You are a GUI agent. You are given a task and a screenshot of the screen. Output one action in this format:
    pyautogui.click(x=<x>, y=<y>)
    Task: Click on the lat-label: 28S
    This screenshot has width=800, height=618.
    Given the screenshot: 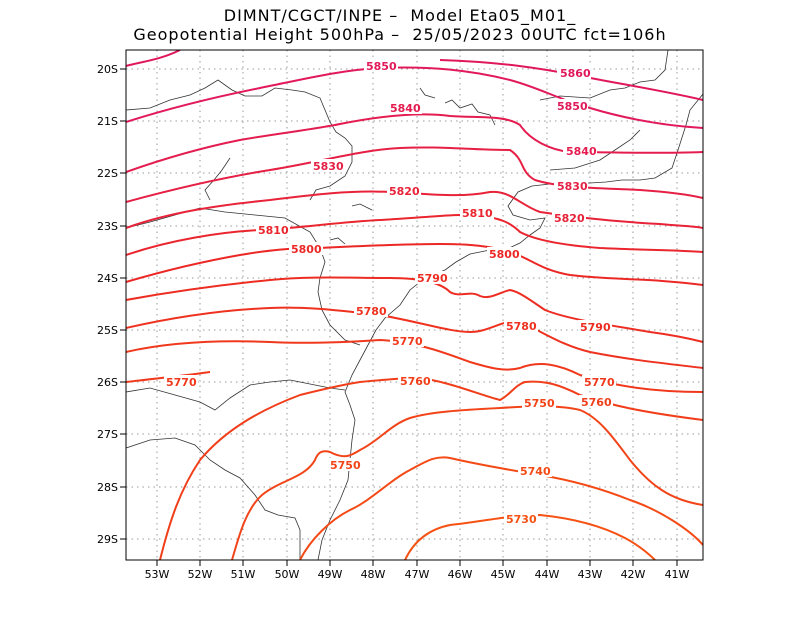 What is the action you would take?
    pyautogui.click(x=107, y=487)
    